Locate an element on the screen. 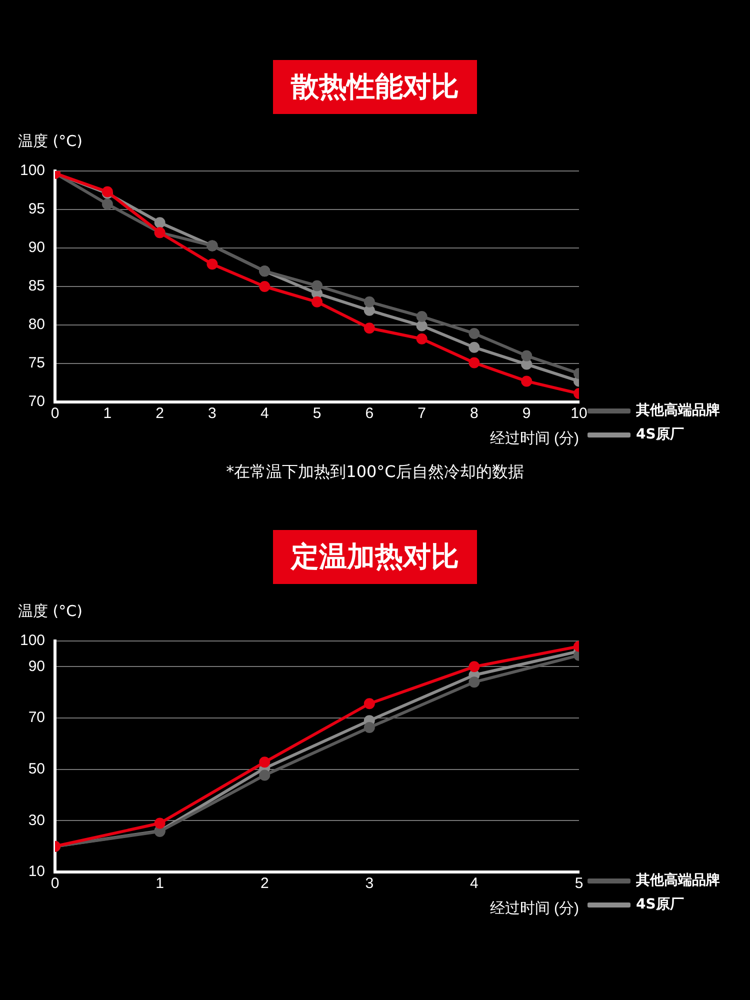  y-tick-label: 85 is located at coordinates (37, 286).